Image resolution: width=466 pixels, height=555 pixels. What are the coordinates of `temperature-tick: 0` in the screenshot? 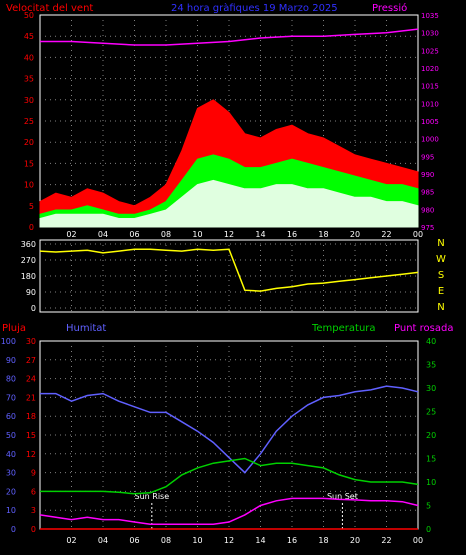 It's located at (428, 529).